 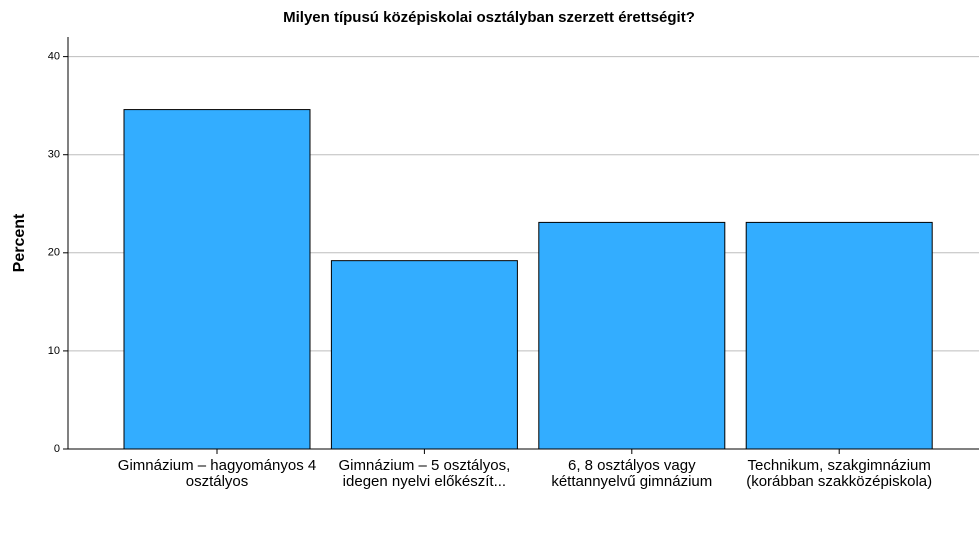 What do you see at coordinates (54, 155) in the screenshot?
I see `y-tick-label: 30` at bounding box center [54, 155].